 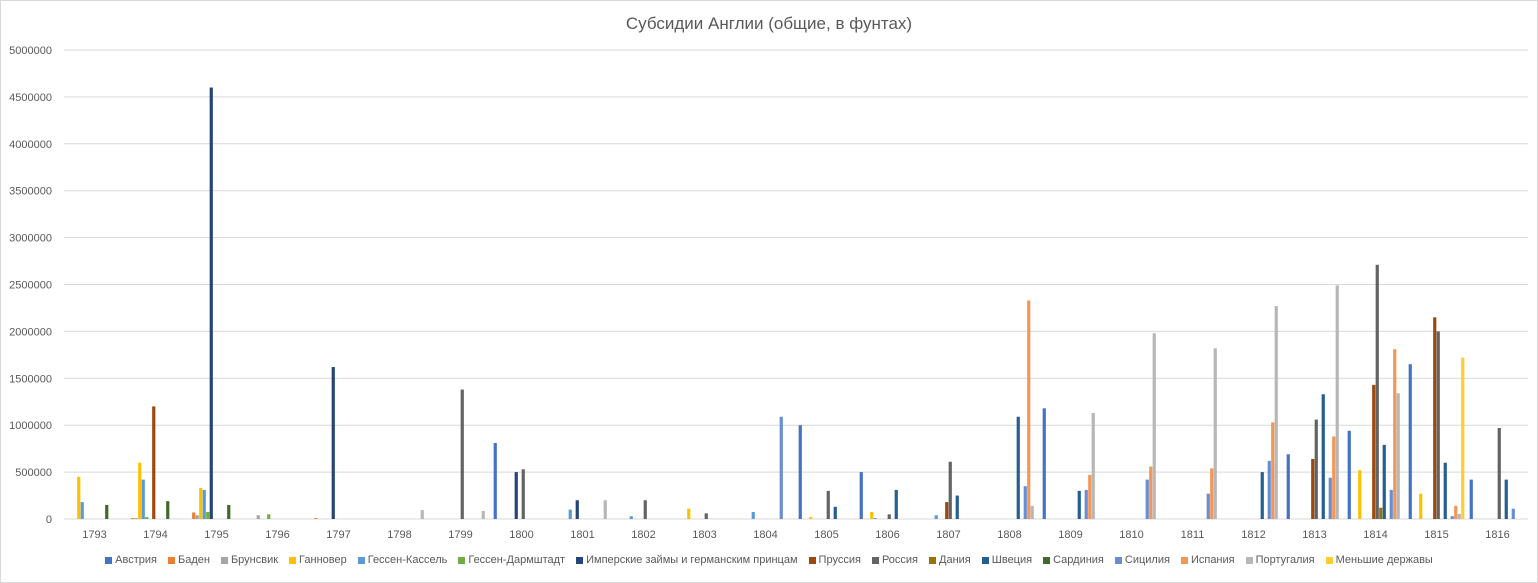 I want to click on legend-label: Швеция, so click(x=1012, y=560).